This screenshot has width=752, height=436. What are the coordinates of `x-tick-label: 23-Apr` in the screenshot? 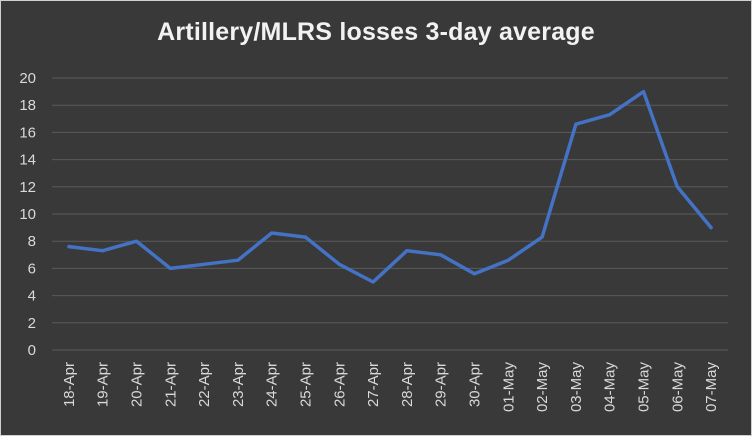 It's located at (238, 384).